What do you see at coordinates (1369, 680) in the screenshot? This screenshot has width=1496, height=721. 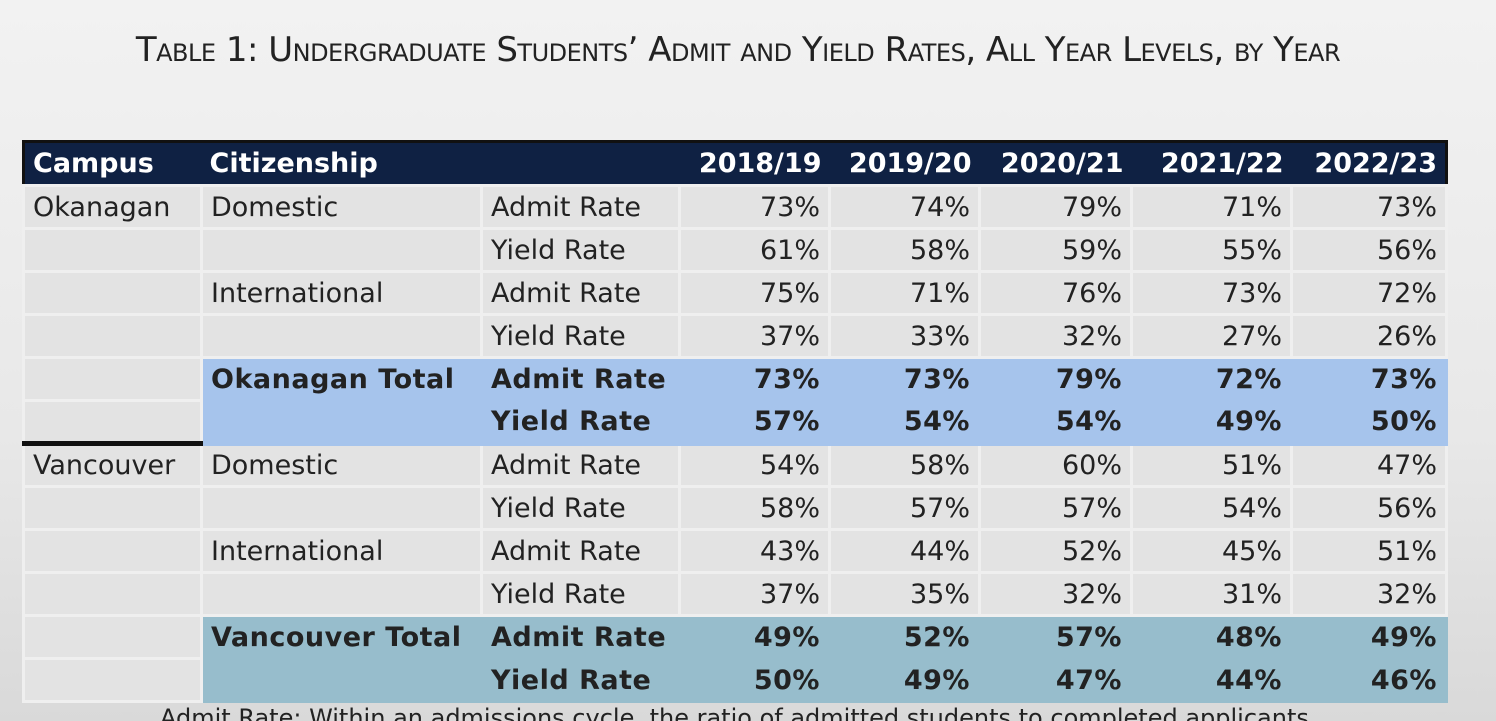 I see `rate-cell: 46%` at bounding box center [1369, 680].